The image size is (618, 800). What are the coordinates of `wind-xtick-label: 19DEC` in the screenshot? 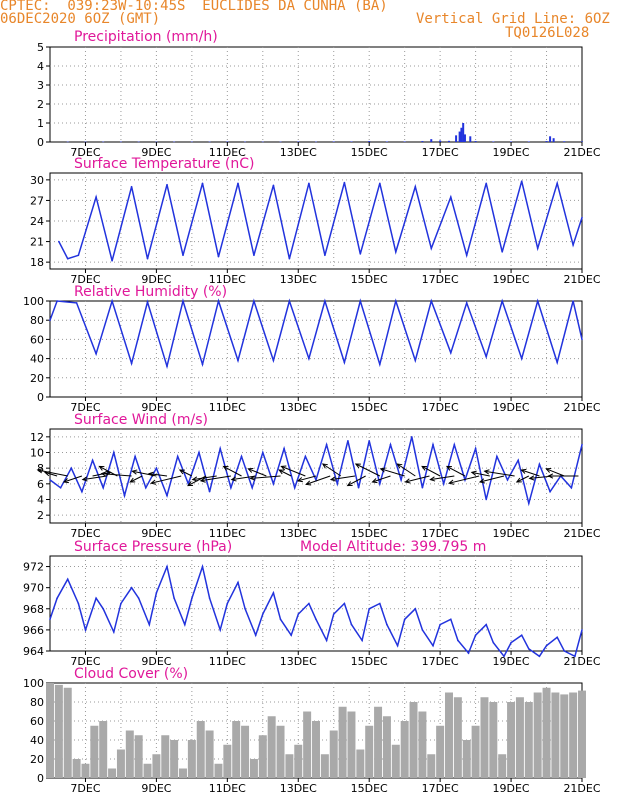 It's located at (511, 533).